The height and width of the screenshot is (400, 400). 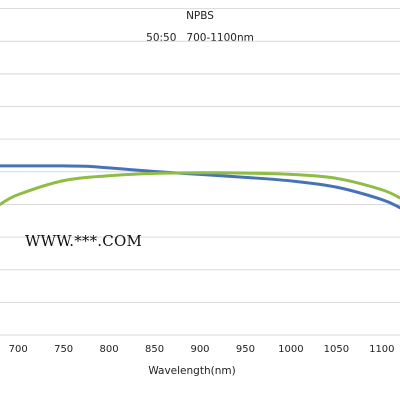 I want to click on x-tick-label: 850, so click(x=154, y=349).